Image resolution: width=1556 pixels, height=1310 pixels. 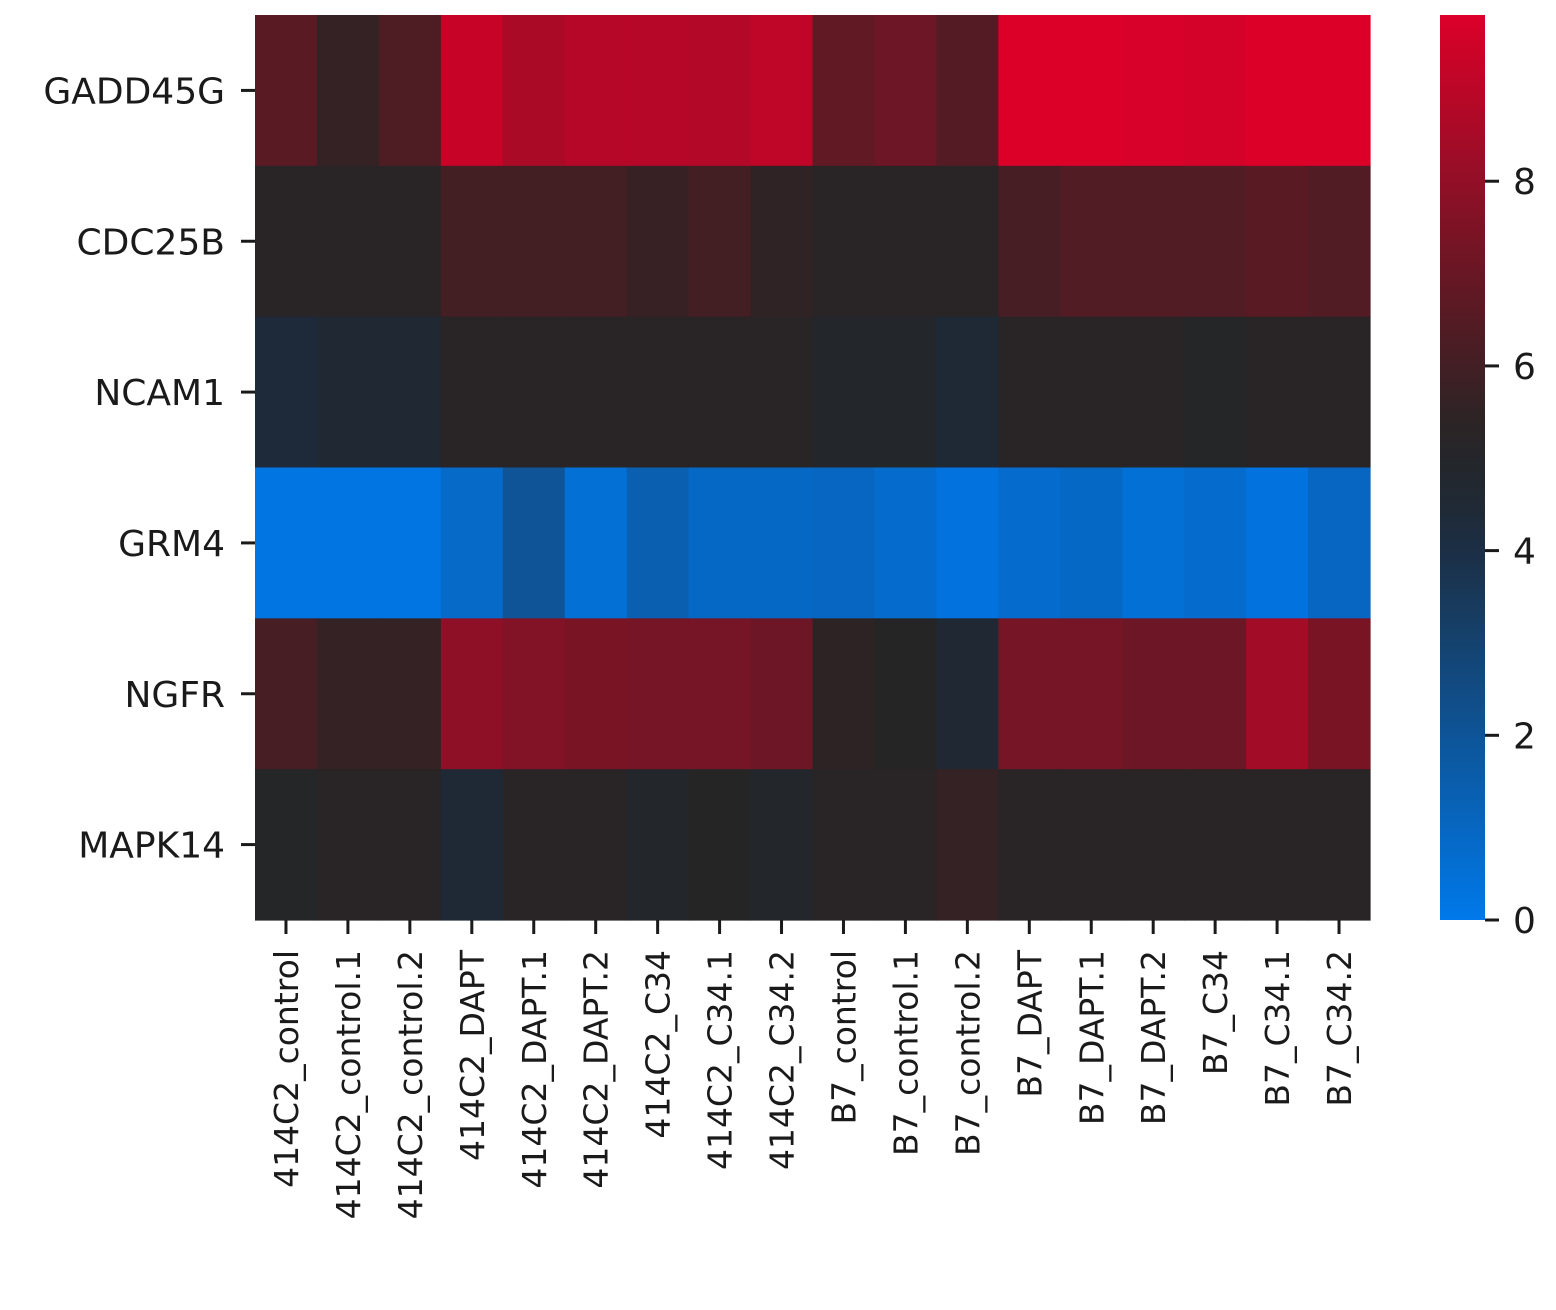 What do you see at coordinates (596, 1069) in the screenshot?
I see `x-tick-label: 414C2_DAPT.2` at bounding box center [596, 1069].